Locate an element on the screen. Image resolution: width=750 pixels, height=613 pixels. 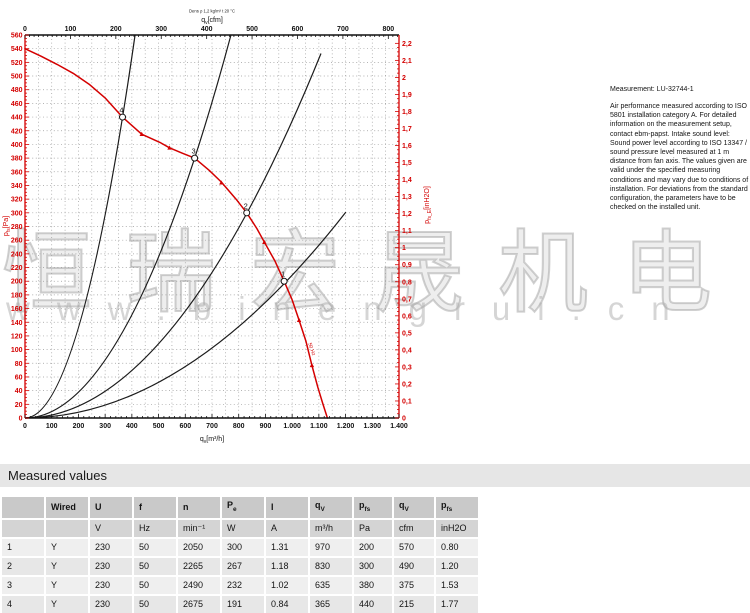
section-title: Measured values is located at coordinates (57, 475).